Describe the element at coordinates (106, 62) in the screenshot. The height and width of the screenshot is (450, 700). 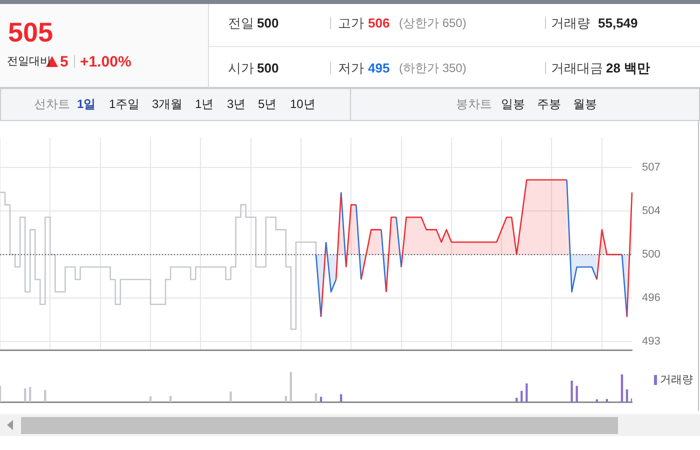
I see `text: +1.00%` at that location.